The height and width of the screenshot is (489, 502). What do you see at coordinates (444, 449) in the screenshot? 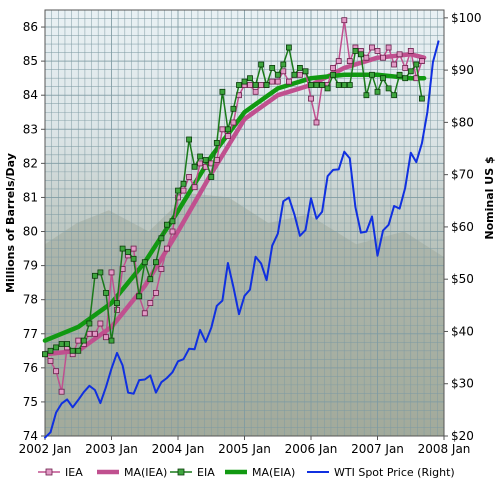
I see `x-tick-label: 2008 Jan` at bounding box center [444, 449].